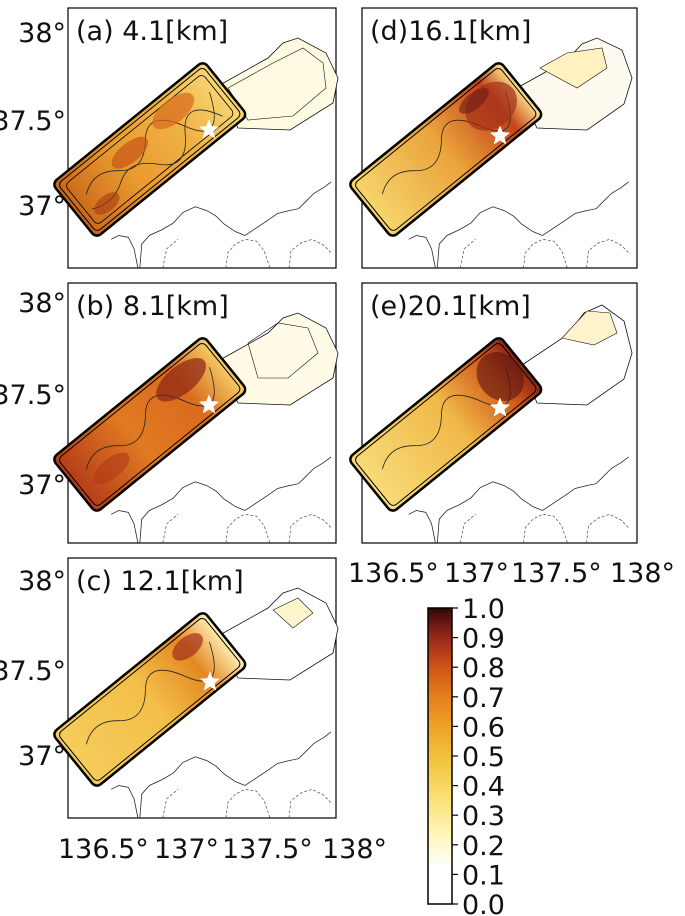 This screenshot has height=916, width=685. I want to click on fault-plane-a, so click(150, 149).